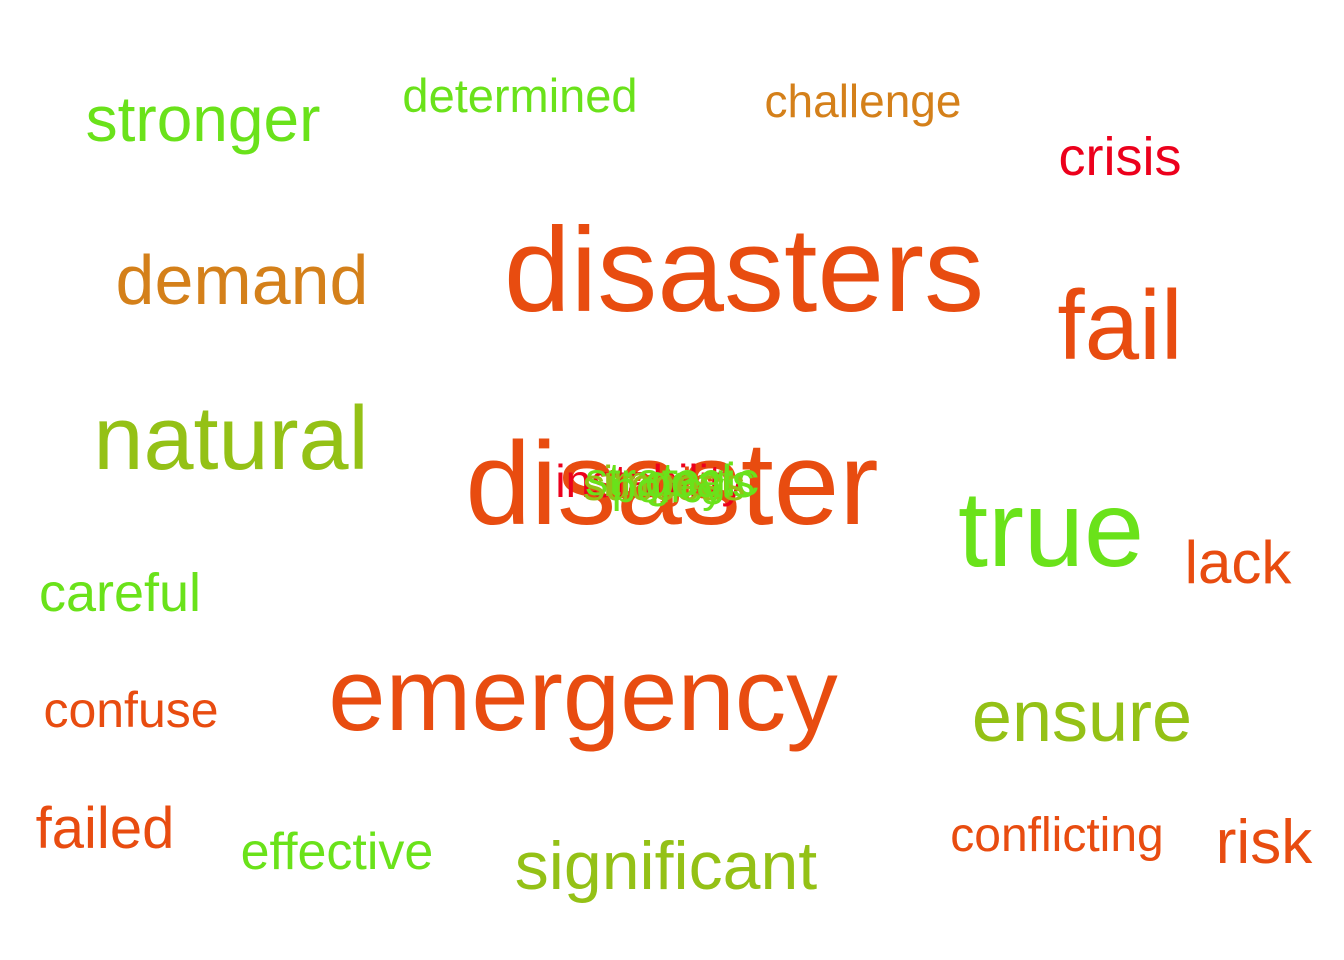 The height and width of the screenshot is (960, 1344). Describe the element at coordinates (337, 852) in the screenshot. I see `word-effective: effective` at that location.